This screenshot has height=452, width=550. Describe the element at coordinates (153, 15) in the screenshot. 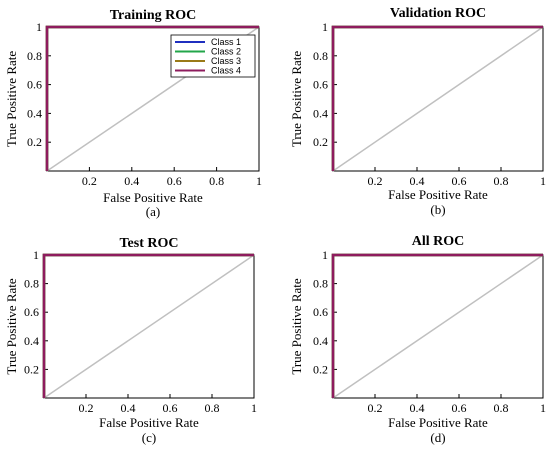

I see `chart-title: Training ROC` at that location.